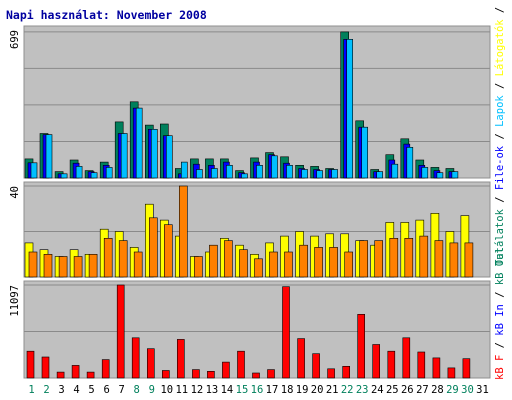  What do you see at coordinates (257, 390) in the screenshot?
I see `x-tick-label: 16` at bounding box center [257, 390].